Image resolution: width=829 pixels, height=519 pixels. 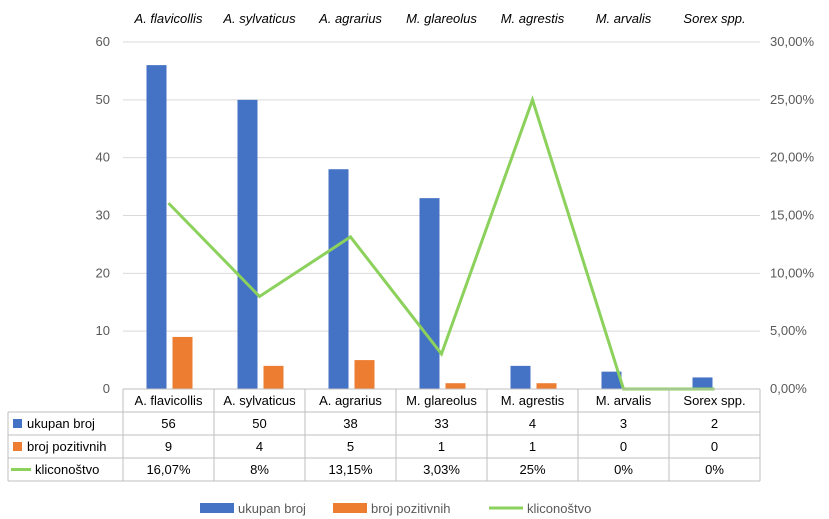 I want to click on right-tick-label: 20,00%, so click(x=792, y=157).